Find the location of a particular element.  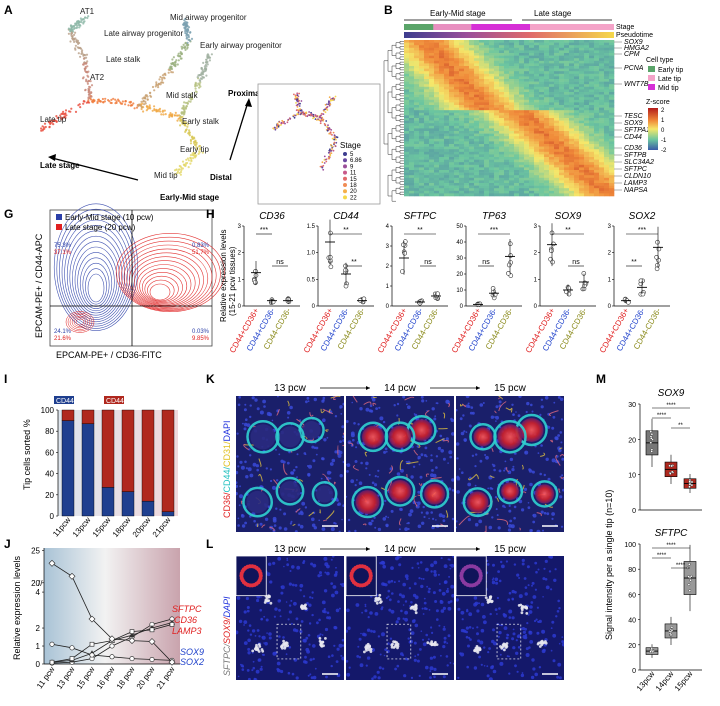

sig-label: ** is located at coordinates (354, 262).